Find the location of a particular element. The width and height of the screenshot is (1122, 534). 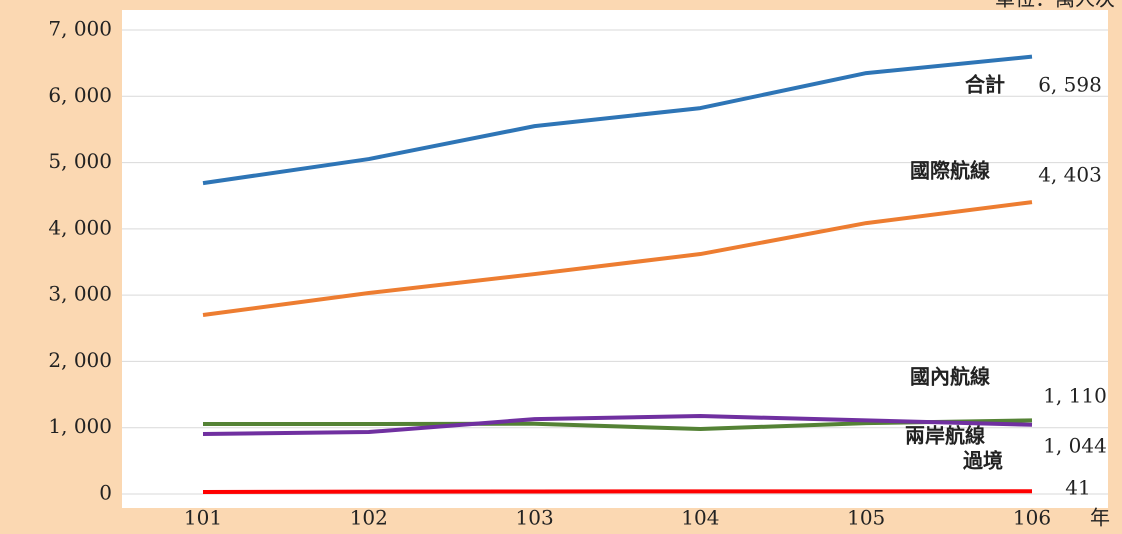

series-label: 國際航線 is located at coordinates (950, 171).